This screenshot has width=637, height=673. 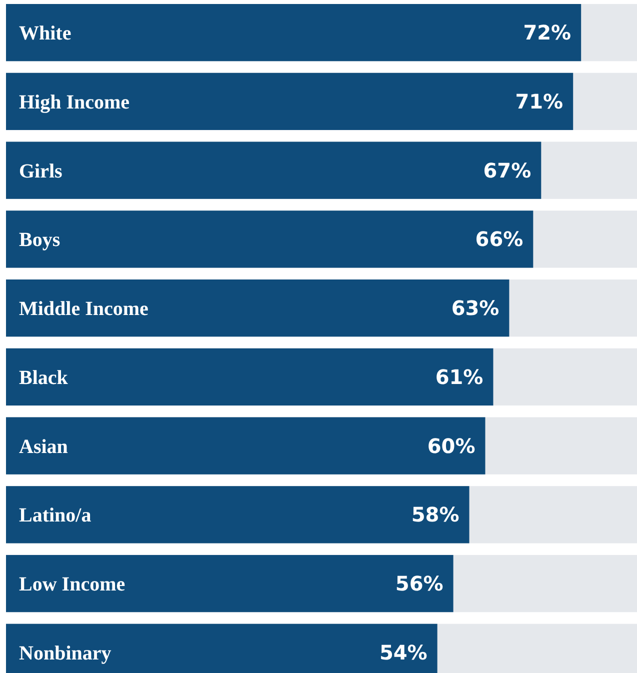 I want to click on y-tick-label: High Income, so click(x=74, y=102).